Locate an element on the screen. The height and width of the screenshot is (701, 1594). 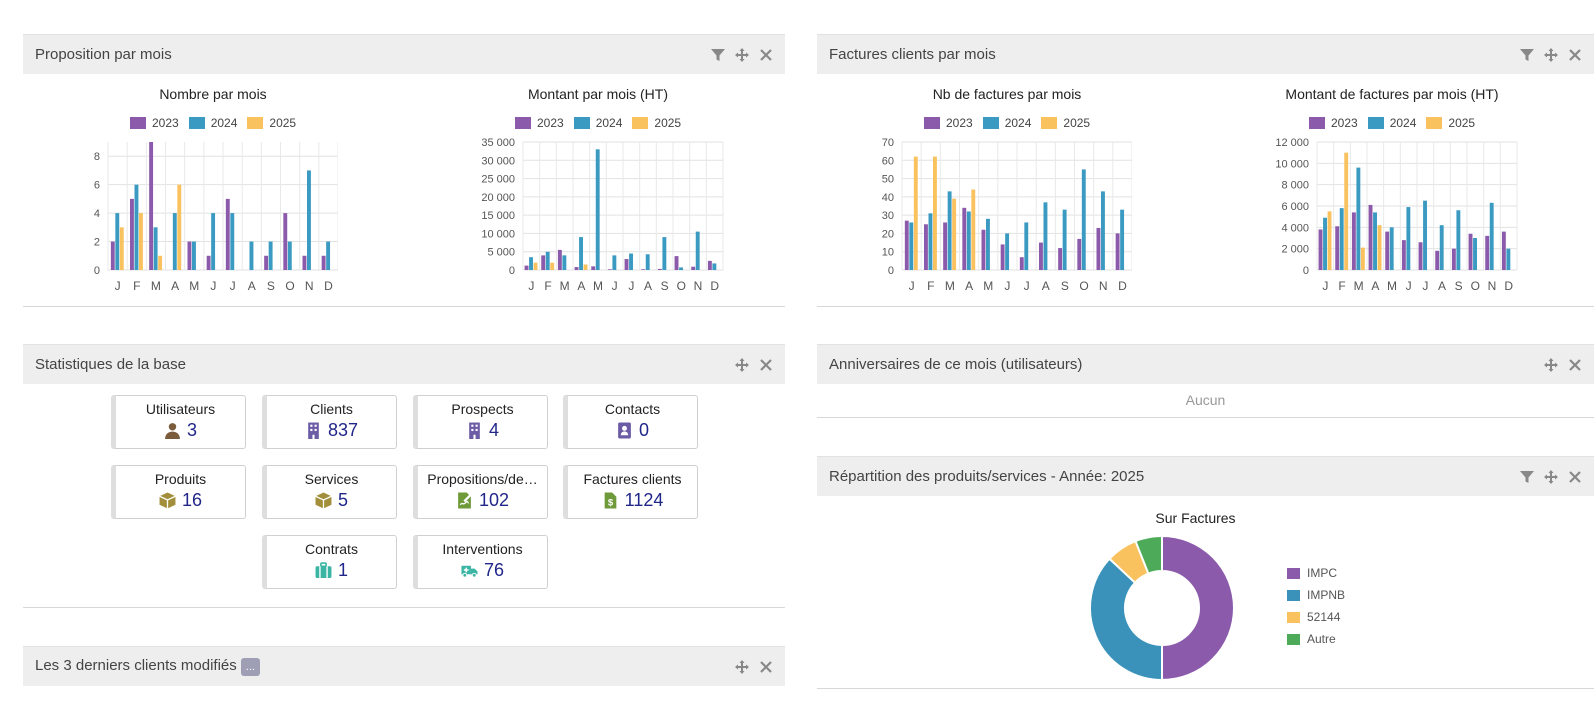
pie-legend-item: Autre is located at coordinates (1316, 639).